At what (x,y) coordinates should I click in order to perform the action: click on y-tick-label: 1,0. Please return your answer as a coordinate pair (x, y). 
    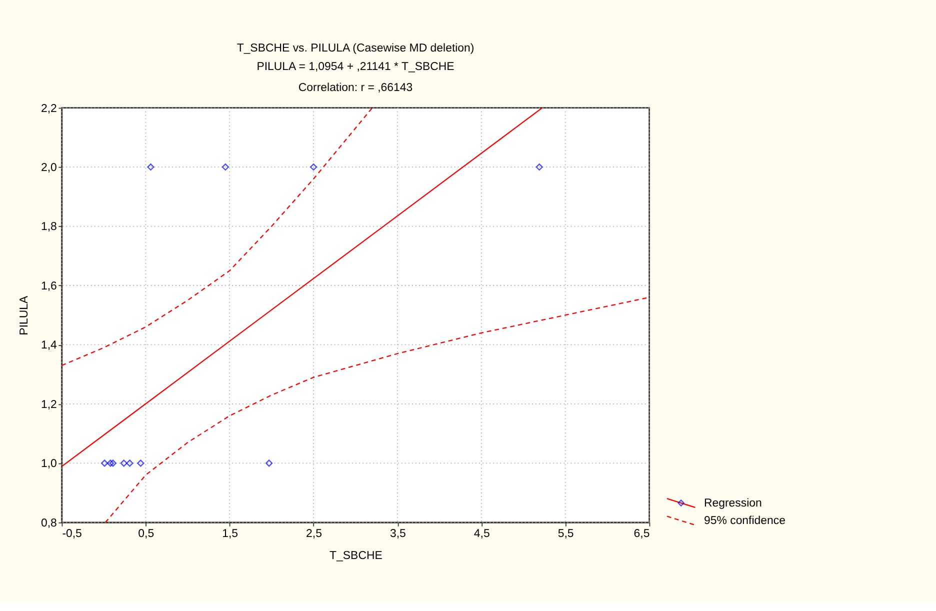
    Looking at the image, I should click on (48, 464).